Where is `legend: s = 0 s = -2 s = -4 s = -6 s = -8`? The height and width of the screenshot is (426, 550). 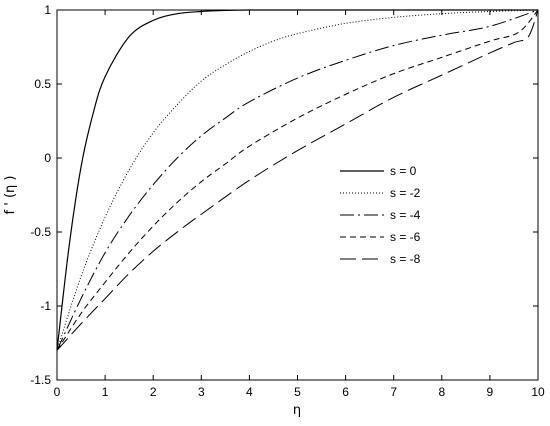
legend: s = 0 s = -2 s = -4 s = -6 s = -8 is located at coordinates (380, 215).